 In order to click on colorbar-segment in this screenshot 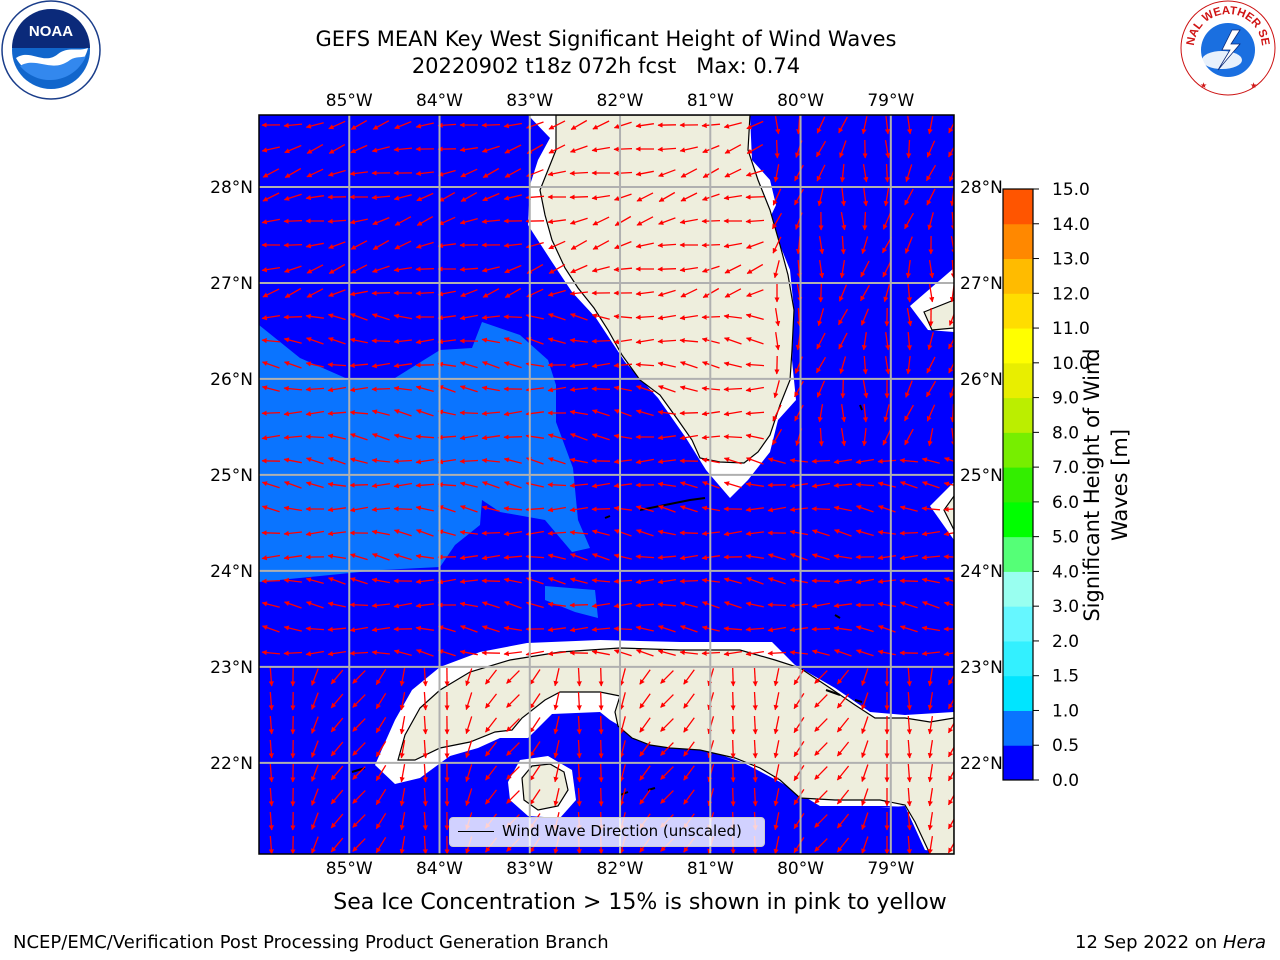, I will do `click(1018, 276)`.